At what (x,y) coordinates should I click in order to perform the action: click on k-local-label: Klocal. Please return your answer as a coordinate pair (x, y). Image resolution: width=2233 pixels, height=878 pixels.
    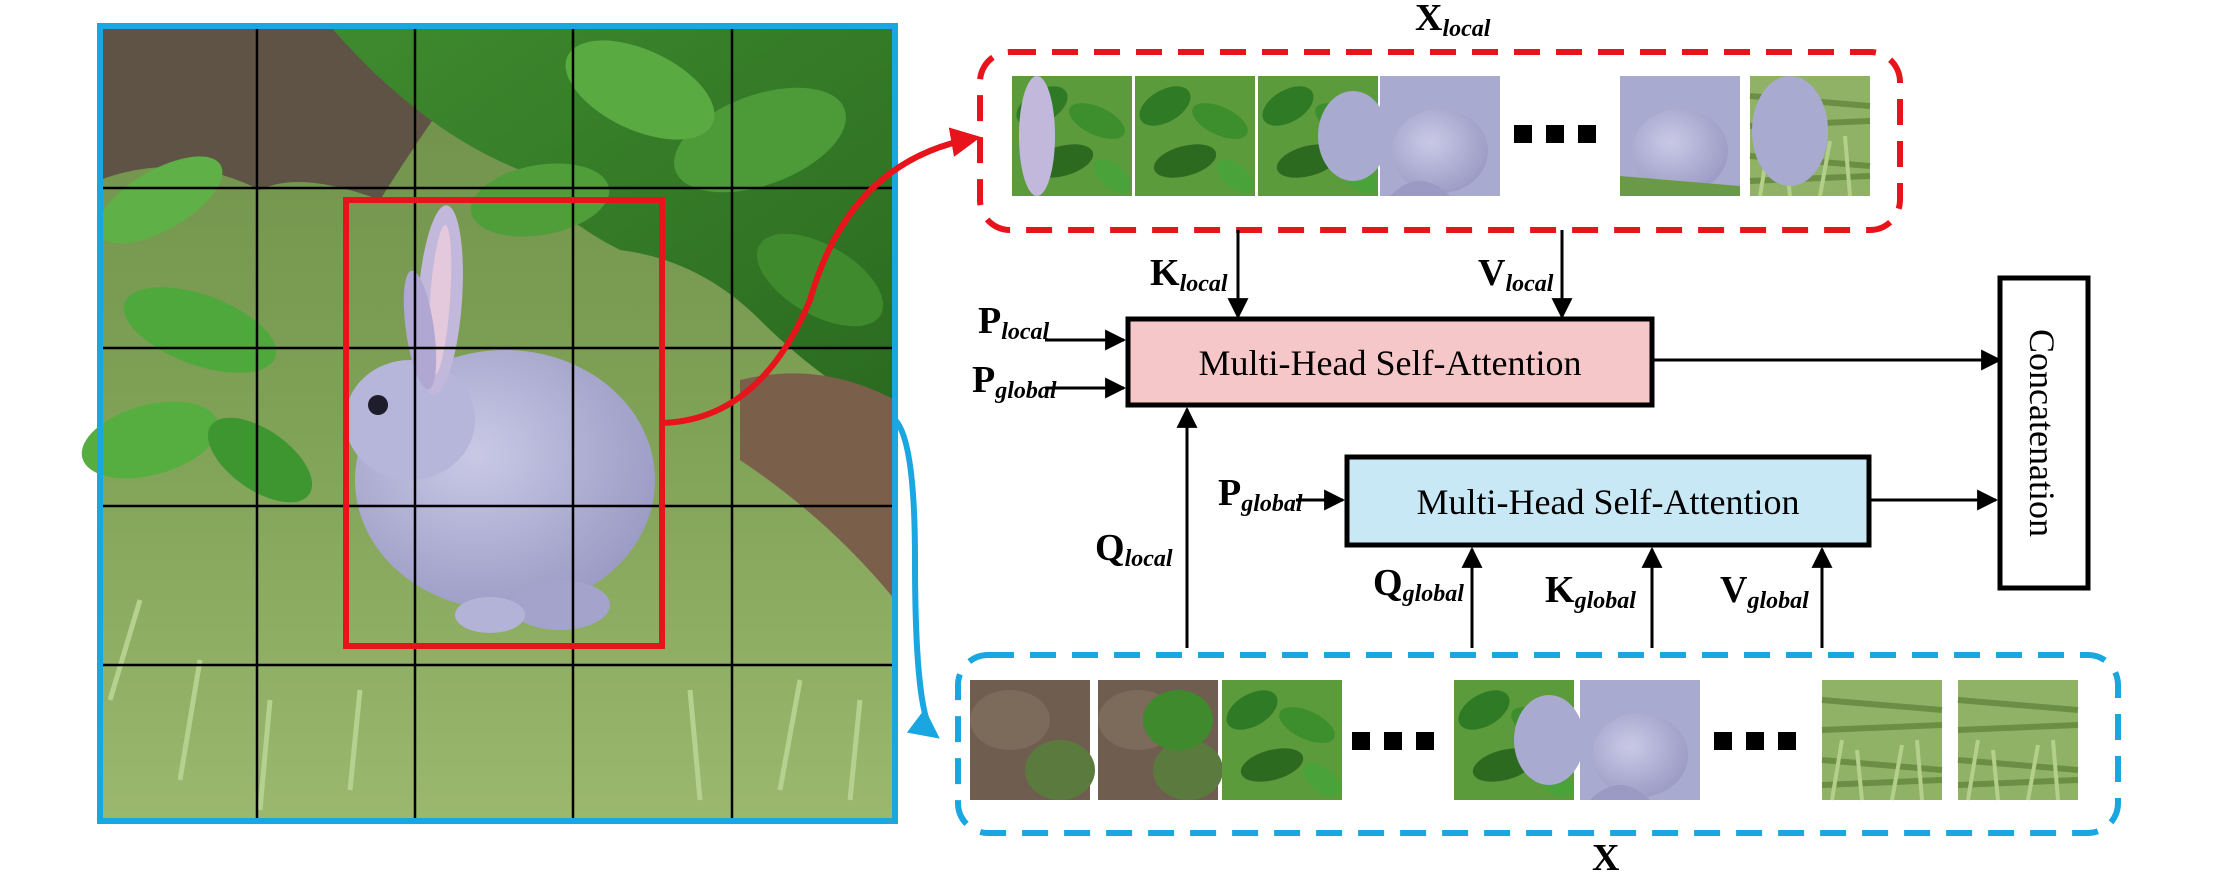
    Looking at the image, I should click on (1189, 274).